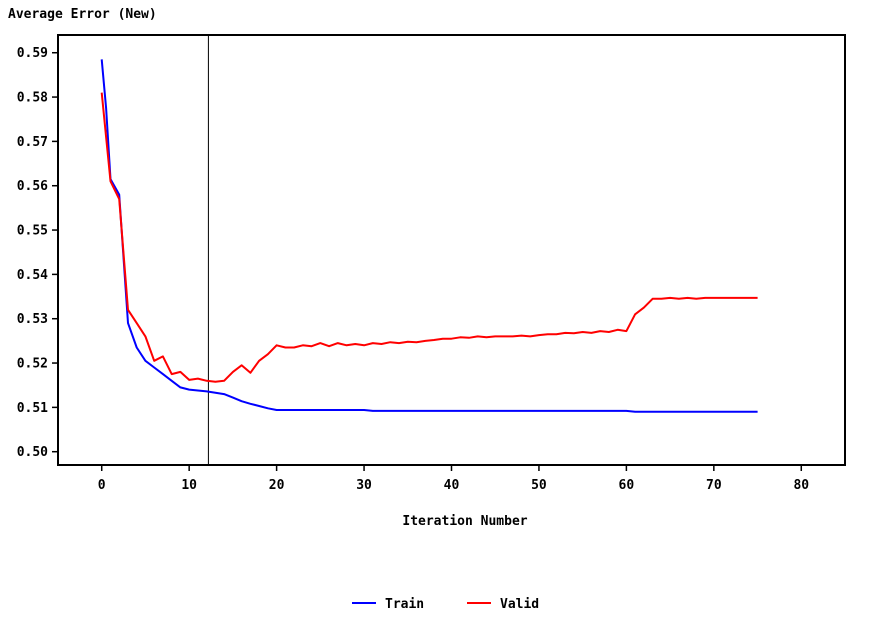  Describe the element at coordinates (404, 604) in the screenshot. I see `legend-label-train: Train` at that location.